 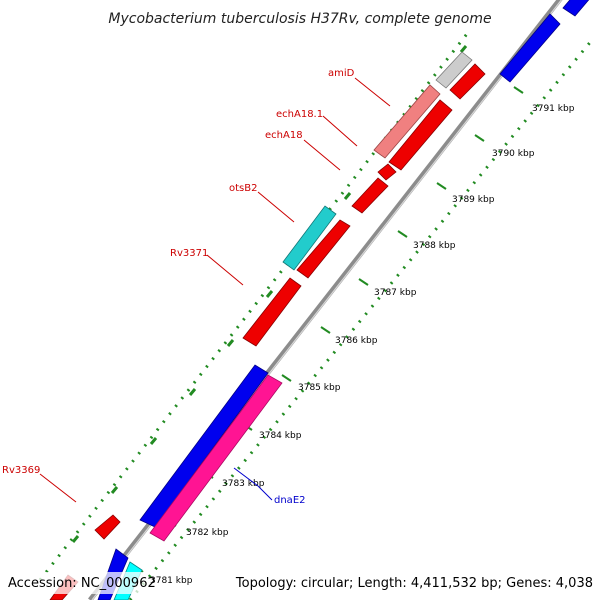 I want to click on tick-label-3785: 3785 kbp, so click(x=319, y=388).